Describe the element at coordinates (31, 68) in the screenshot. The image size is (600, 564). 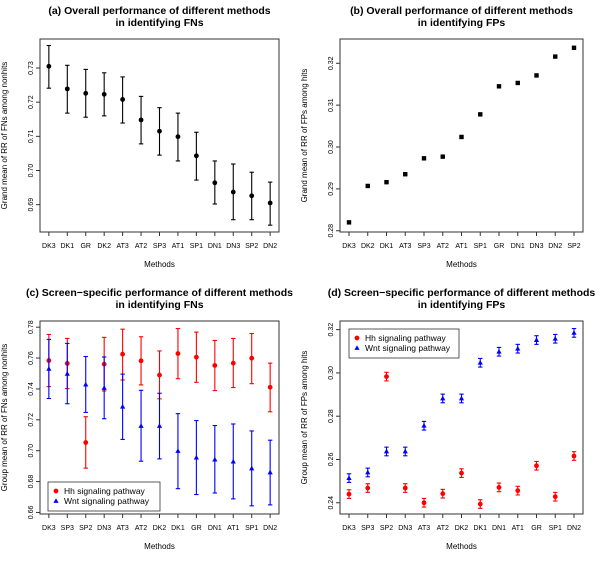
I see `y-tick-label: 0.73` at that location.